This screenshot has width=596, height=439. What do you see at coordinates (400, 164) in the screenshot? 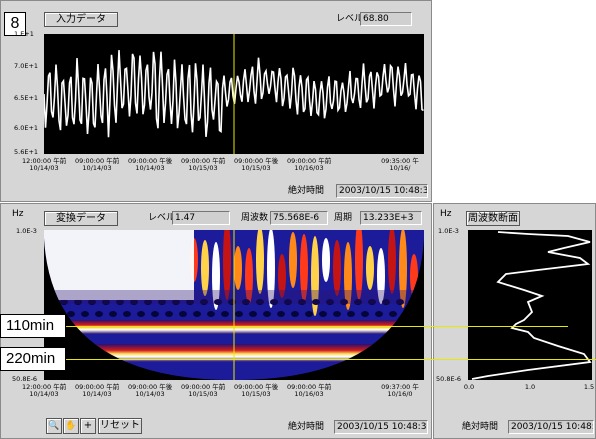
I see `top-x-tick-6: 09:35:00 午 10/16/` at bounding box center [400, 164].